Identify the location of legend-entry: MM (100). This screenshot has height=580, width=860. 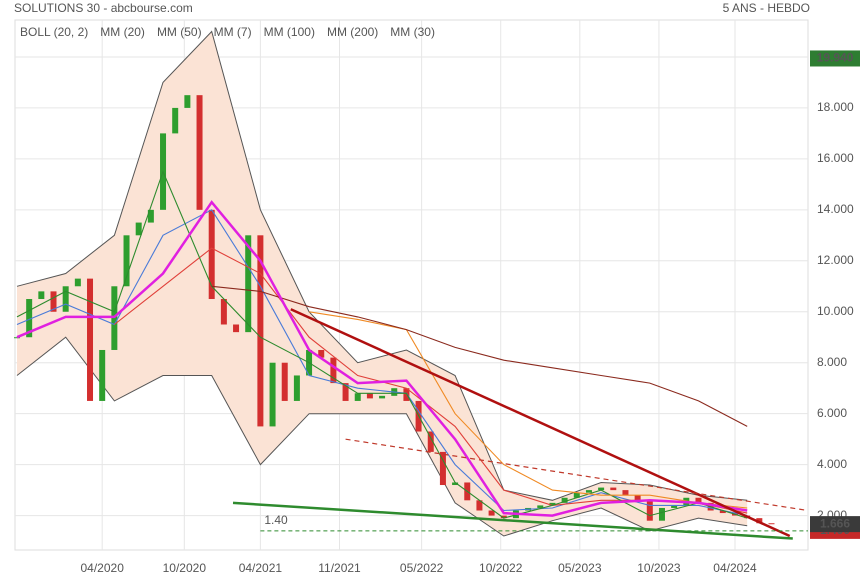
(289, 32).